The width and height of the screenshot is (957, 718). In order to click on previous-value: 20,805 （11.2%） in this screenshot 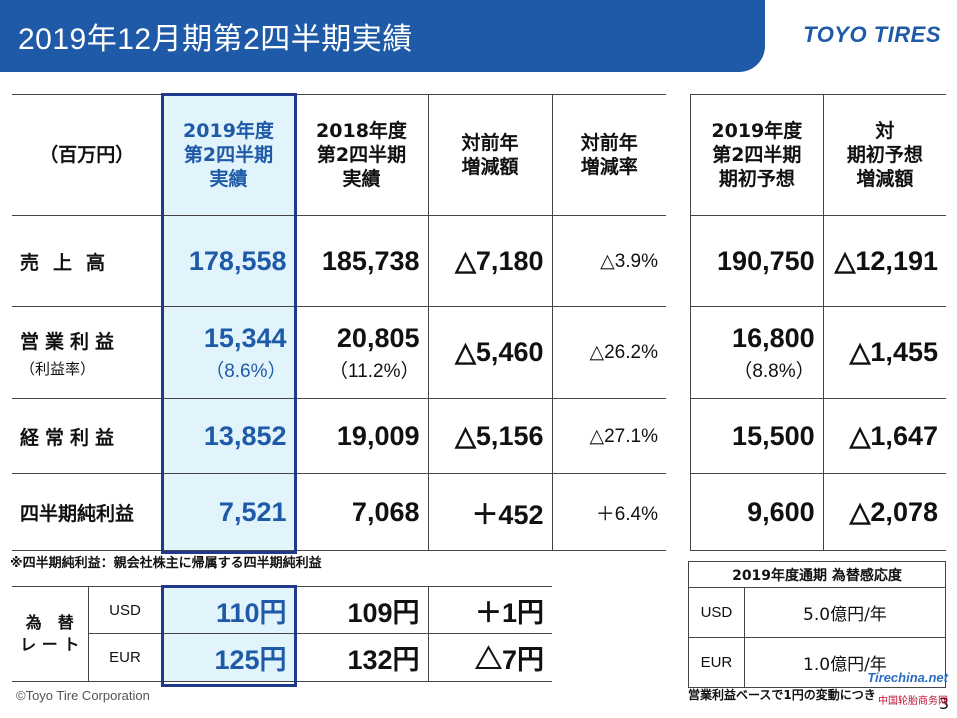, I will do `click(361, 352)`.